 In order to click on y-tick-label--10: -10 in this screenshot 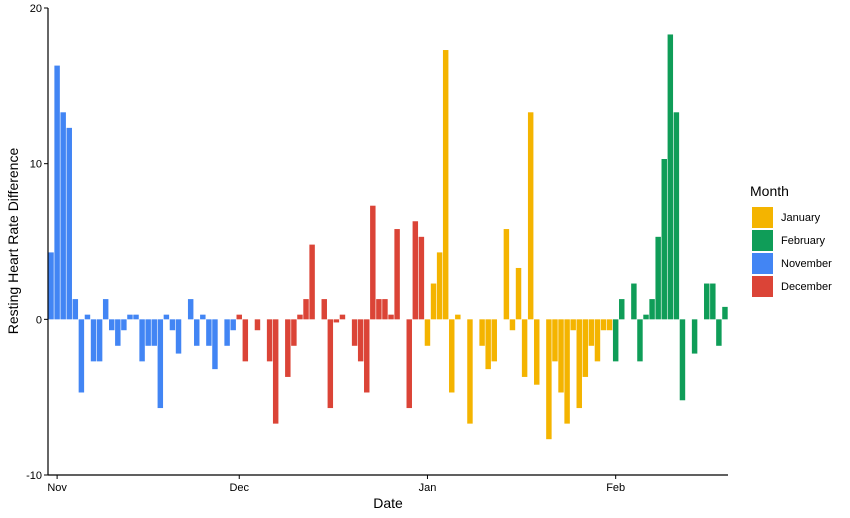, I will do `click(34, 476)`.